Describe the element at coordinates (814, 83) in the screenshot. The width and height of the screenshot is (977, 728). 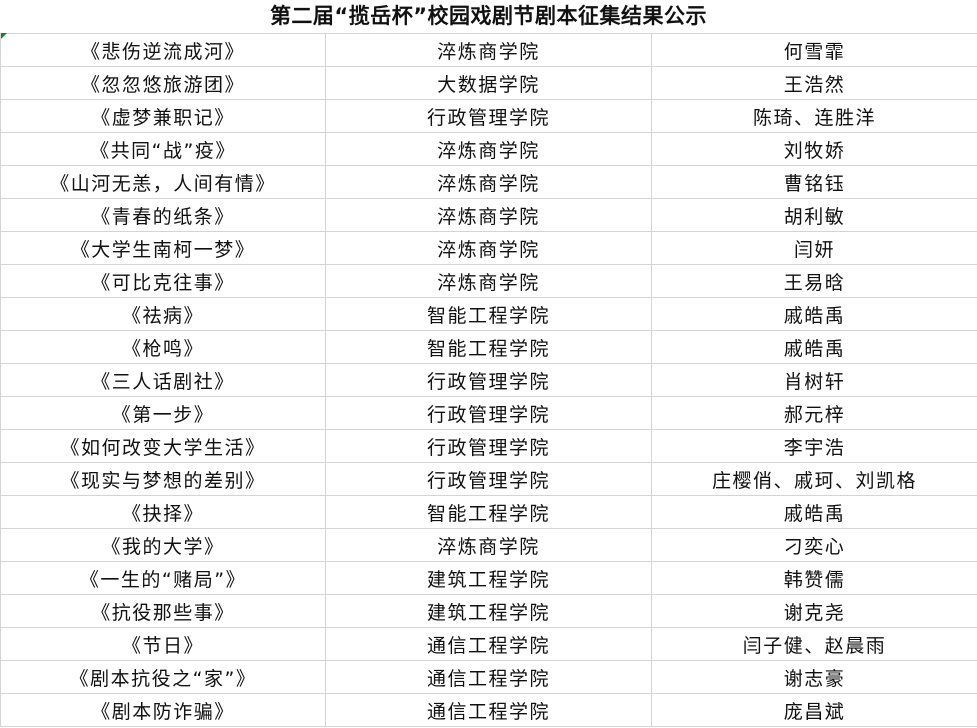
I see `author-cell: 王浩然` at that location.